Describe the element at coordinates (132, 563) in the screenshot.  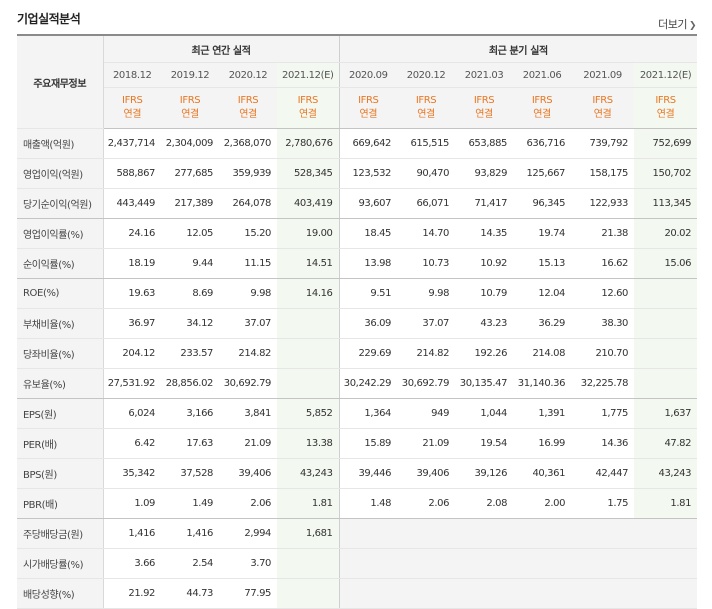
I see `table-cell: 3.66` at that location.